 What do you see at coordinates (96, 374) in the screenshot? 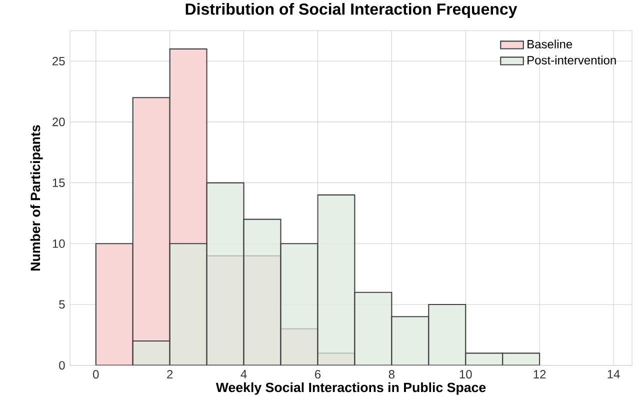
I see `x-tick-label: 0` at bounding box center [96, 374].